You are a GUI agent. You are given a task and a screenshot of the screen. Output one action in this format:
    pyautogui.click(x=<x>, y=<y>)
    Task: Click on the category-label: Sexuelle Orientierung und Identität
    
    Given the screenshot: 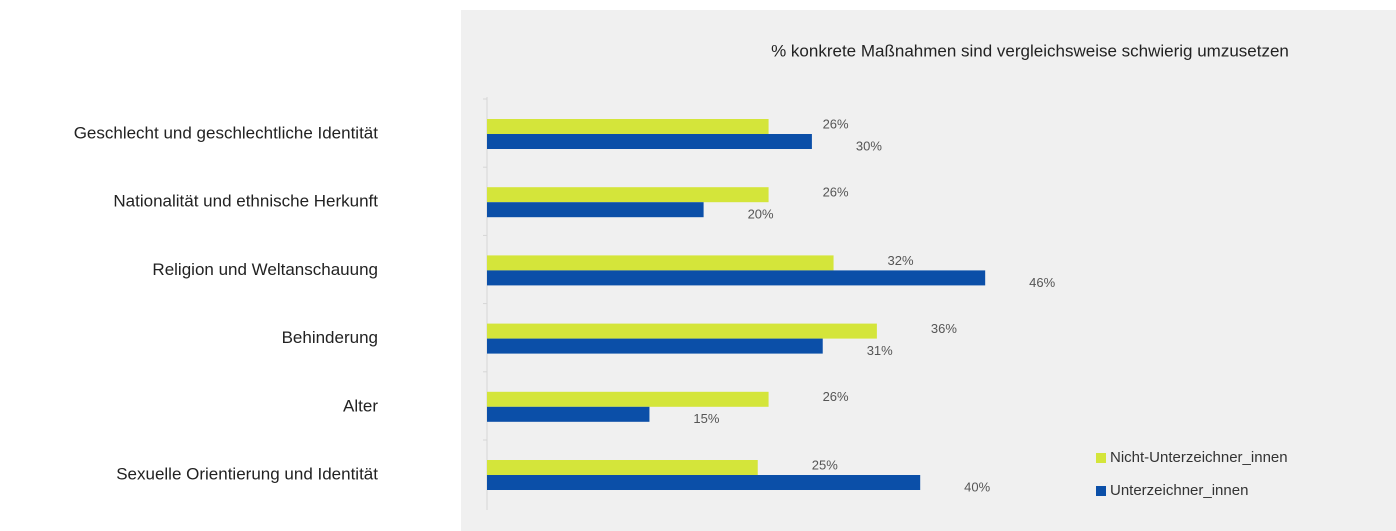 What is the action you would take?
    pyautogui.click(x=247, y=473)
    